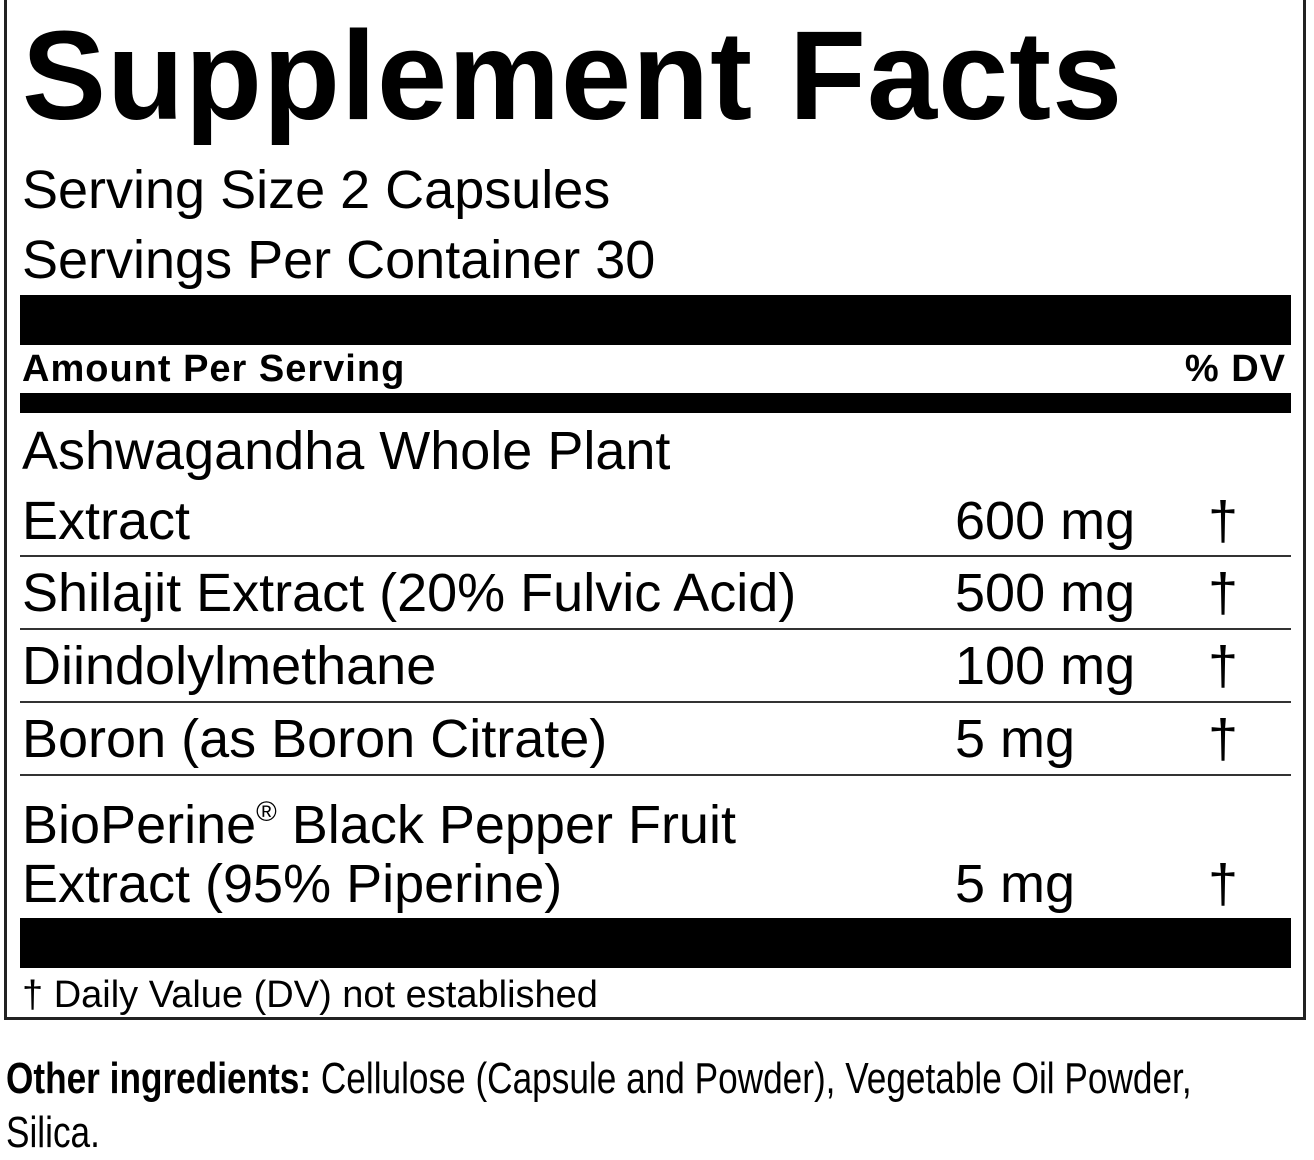 The image size is (1314, 1160). Describe the element at coordinates (53, 1132) in the screenshot. I see `other-ingredients-text: Silica.` at that location.